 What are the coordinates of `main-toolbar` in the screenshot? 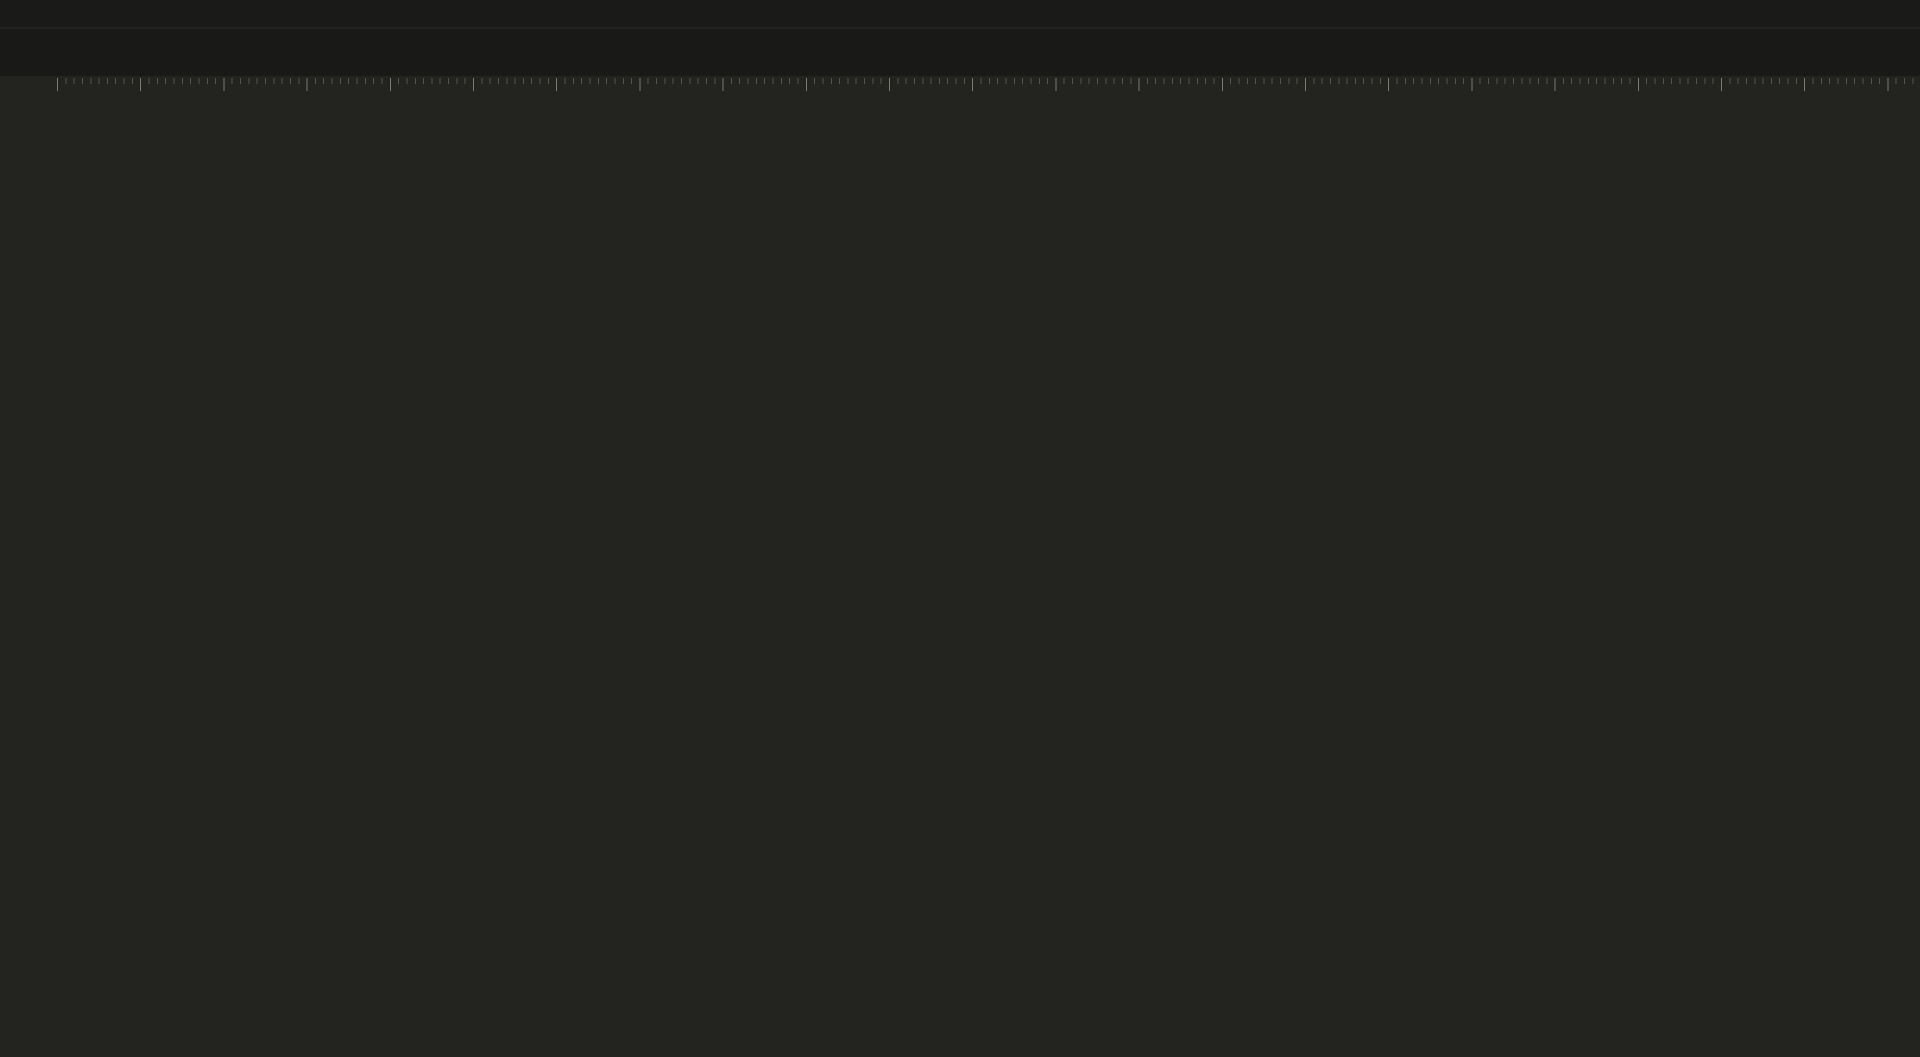 It's located at (960, 13).